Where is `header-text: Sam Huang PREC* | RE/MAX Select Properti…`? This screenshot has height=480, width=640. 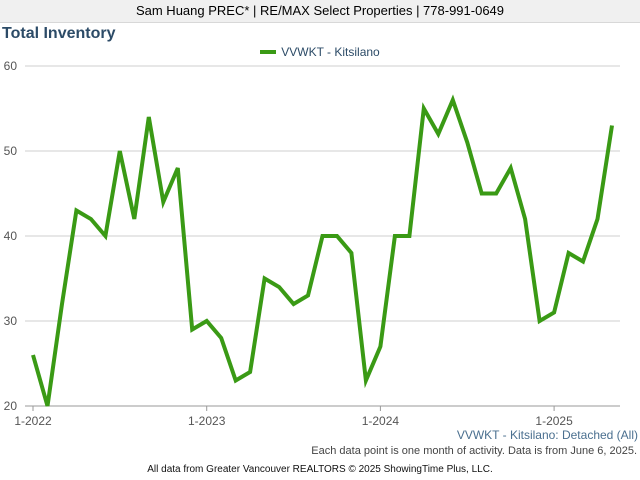
header-text: Sam Huang PREC* | RE/MAX Select Properti… is located at coordinates (320, 10).